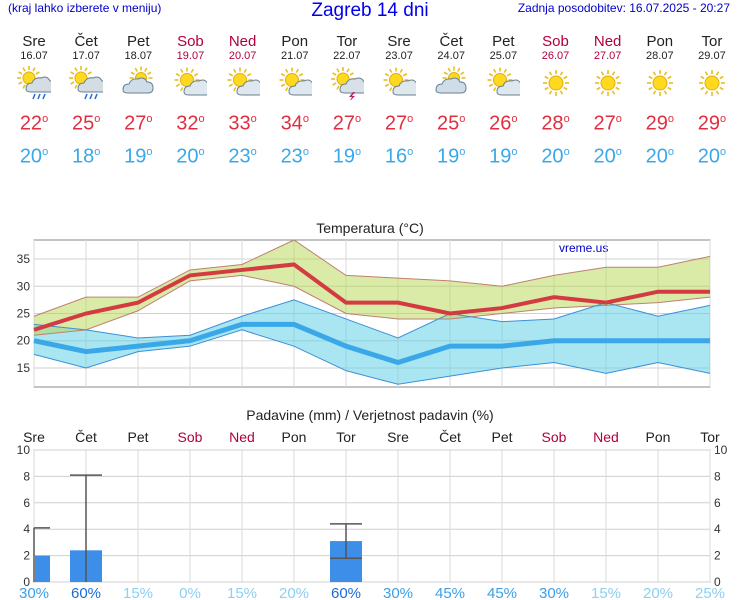 This screenshot has height=600, width=740. Describe the element at coordinates (26, 529) in the screenshot. I see `y-tick-label-left: 4` at that location.